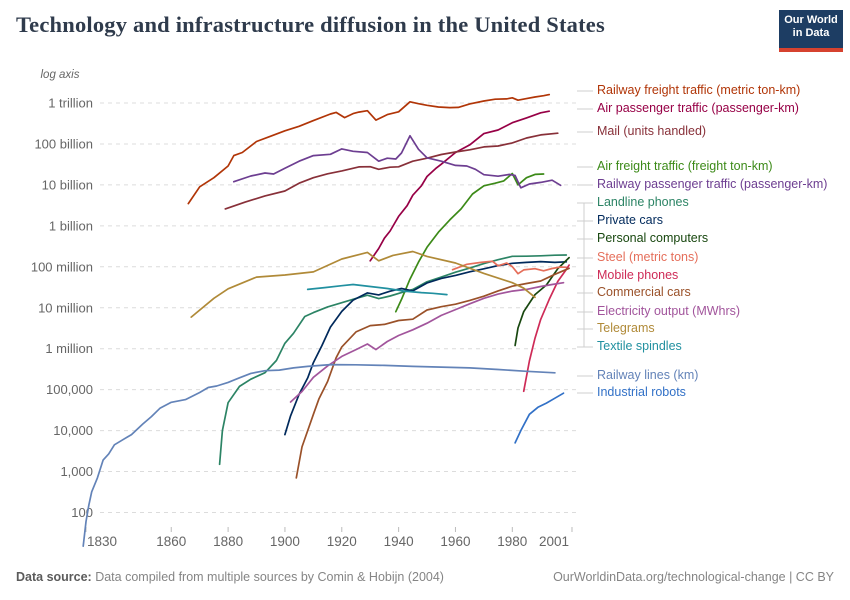 This screenshot has height=600, width=850. I want to click on y-axis-label: 1 billion, so click(71, 225).